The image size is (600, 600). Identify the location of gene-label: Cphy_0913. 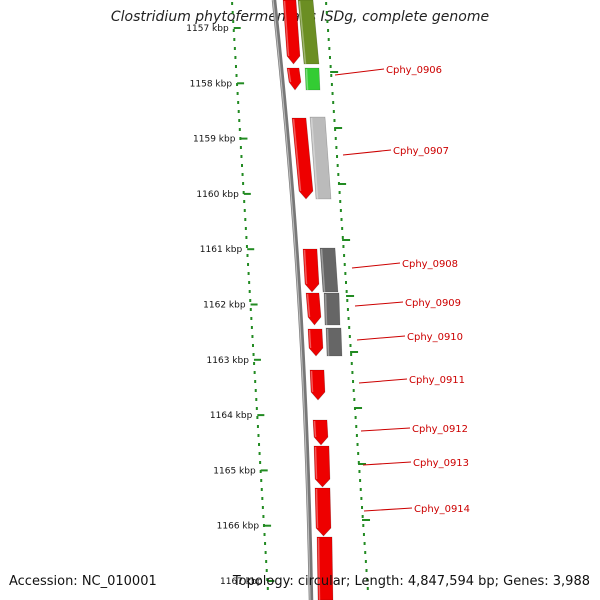
(441, 463).